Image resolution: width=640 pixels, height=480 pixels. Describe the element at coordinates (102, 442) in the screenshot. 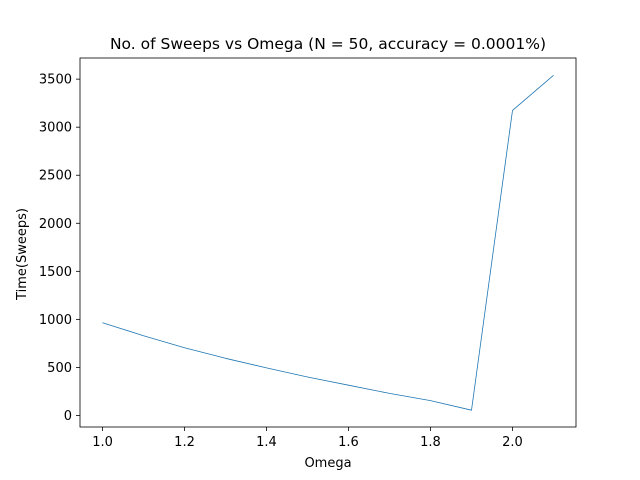

I see `x-tick-label: 1.0` at that location.